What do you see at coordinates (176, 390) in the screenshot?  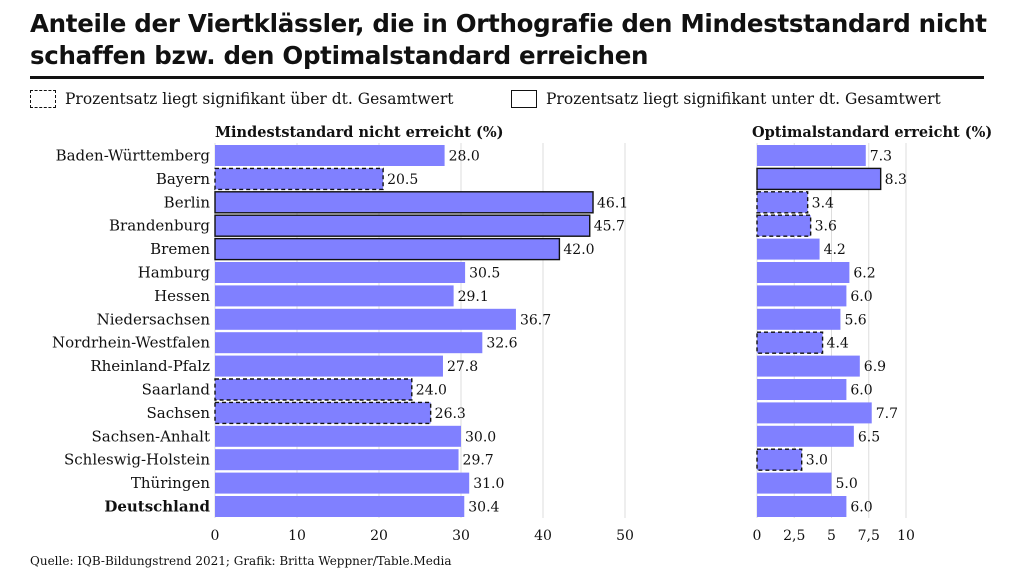 I see `category-label: Saarland` at bounding box center [176, 390].